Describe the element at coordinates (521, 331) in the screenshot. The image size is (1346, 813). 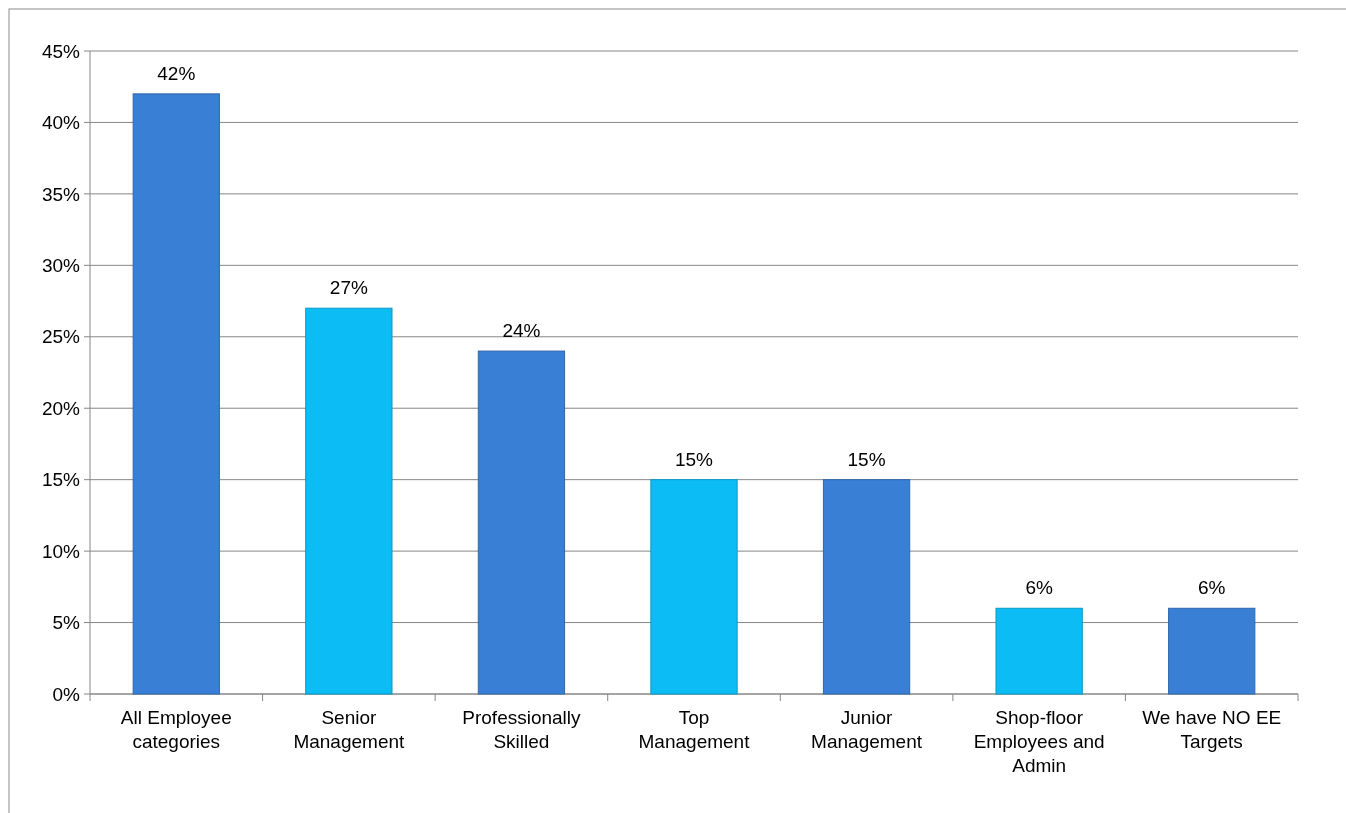
I see `data-label: 24%` at that location.